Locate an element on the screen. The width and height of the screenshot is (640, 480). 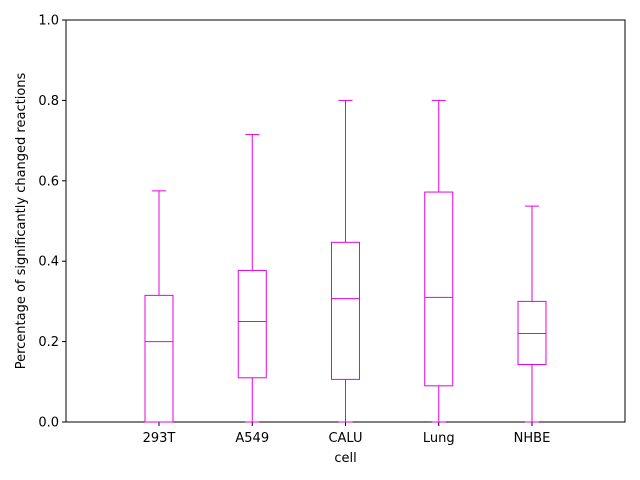
x-tick-label: A549 is located at coordinates (252, 438).